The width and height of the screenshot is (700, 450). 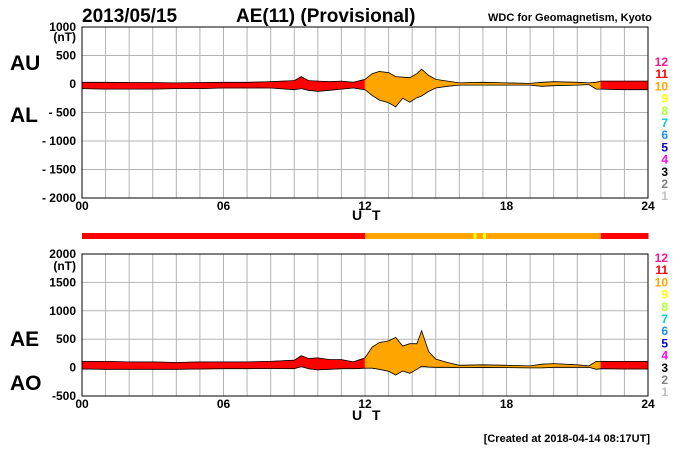 What do you see at coordinates (365, 76) in the screenshot?
I see `au-al-series-upper-line` at bounding box center [365, 76].